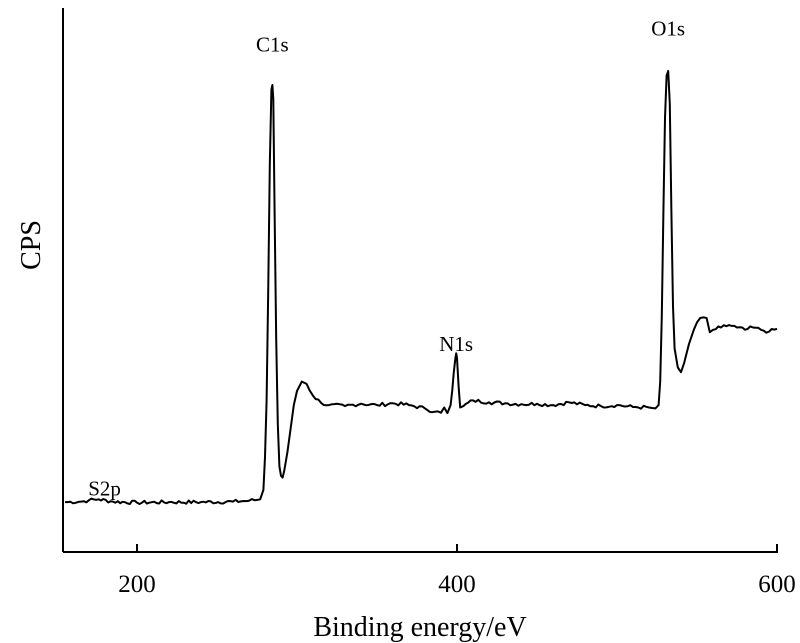  Describe the element at coordinates (457, 584) in the screenshot. I see `x-tick-label: 400` at that location.